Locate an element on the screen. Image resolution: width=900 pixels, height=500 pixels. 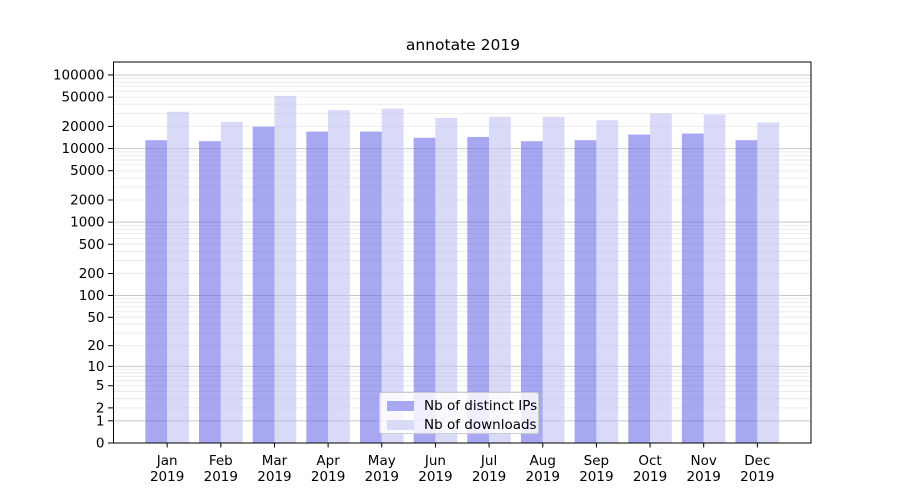
y-tick-label: 50 is located at coordinates (95, 318).